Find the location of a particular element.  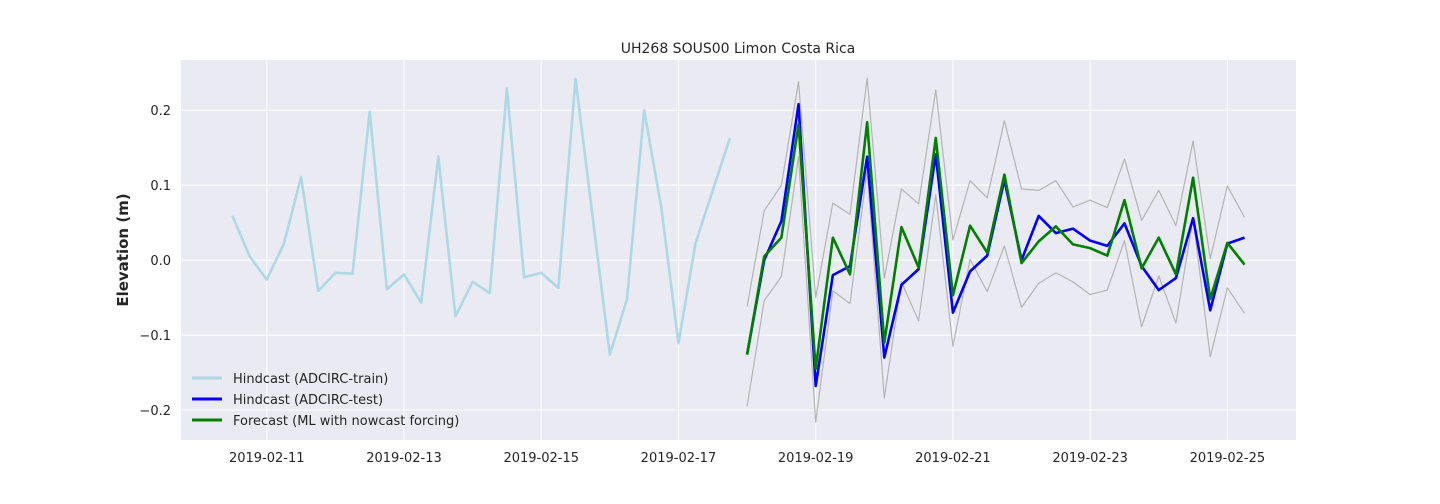

y-axis: −0.2 −0.1 0.0 0.1 0.2 is located at coordinates (155, 261).